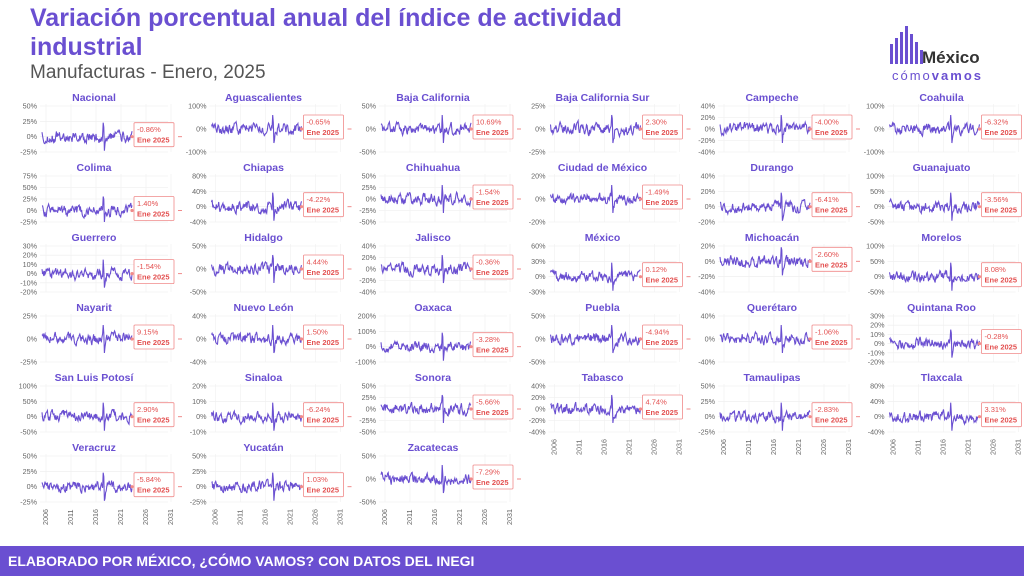 Image resolution: width=1024 pixels, height=576 pixels. I want to click on latest-value-label: 1.50%, so click(318, 332).